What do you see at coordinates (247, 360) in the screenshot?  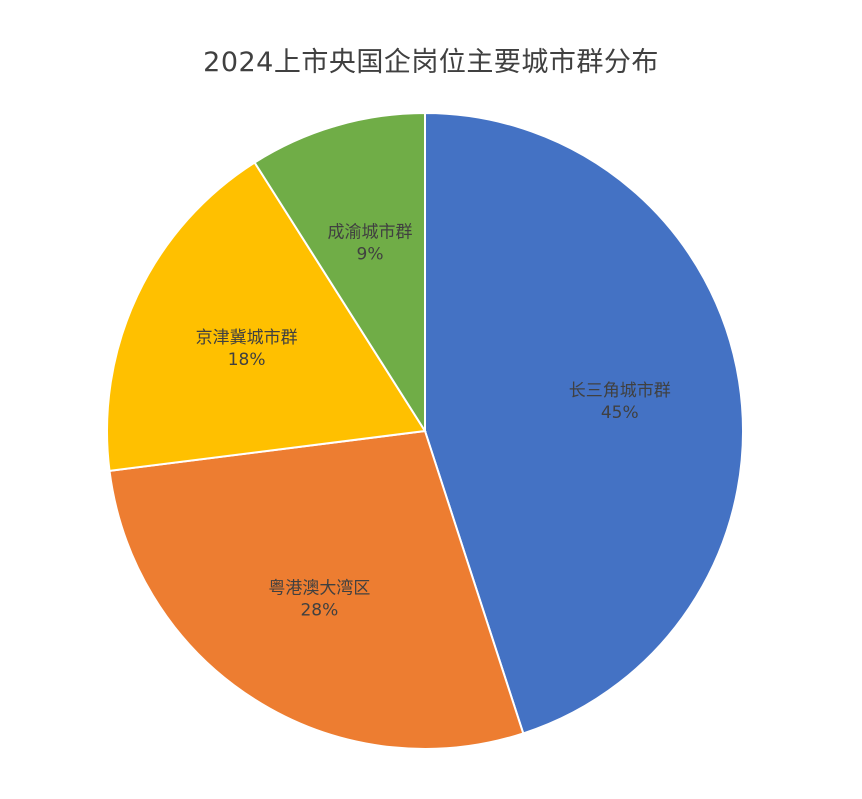 I see `slice-value-label: 18%` at bounding box center [247, 360].